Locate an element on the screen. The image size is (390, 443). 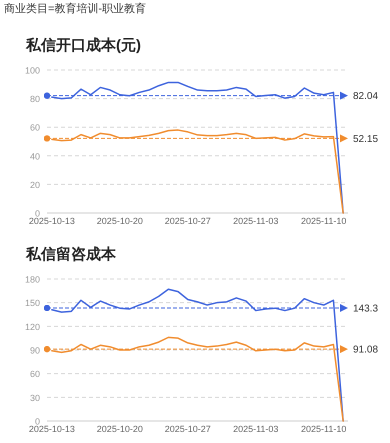
chart-title: 私信开口成本(元) is located at coordinates (83, 45).